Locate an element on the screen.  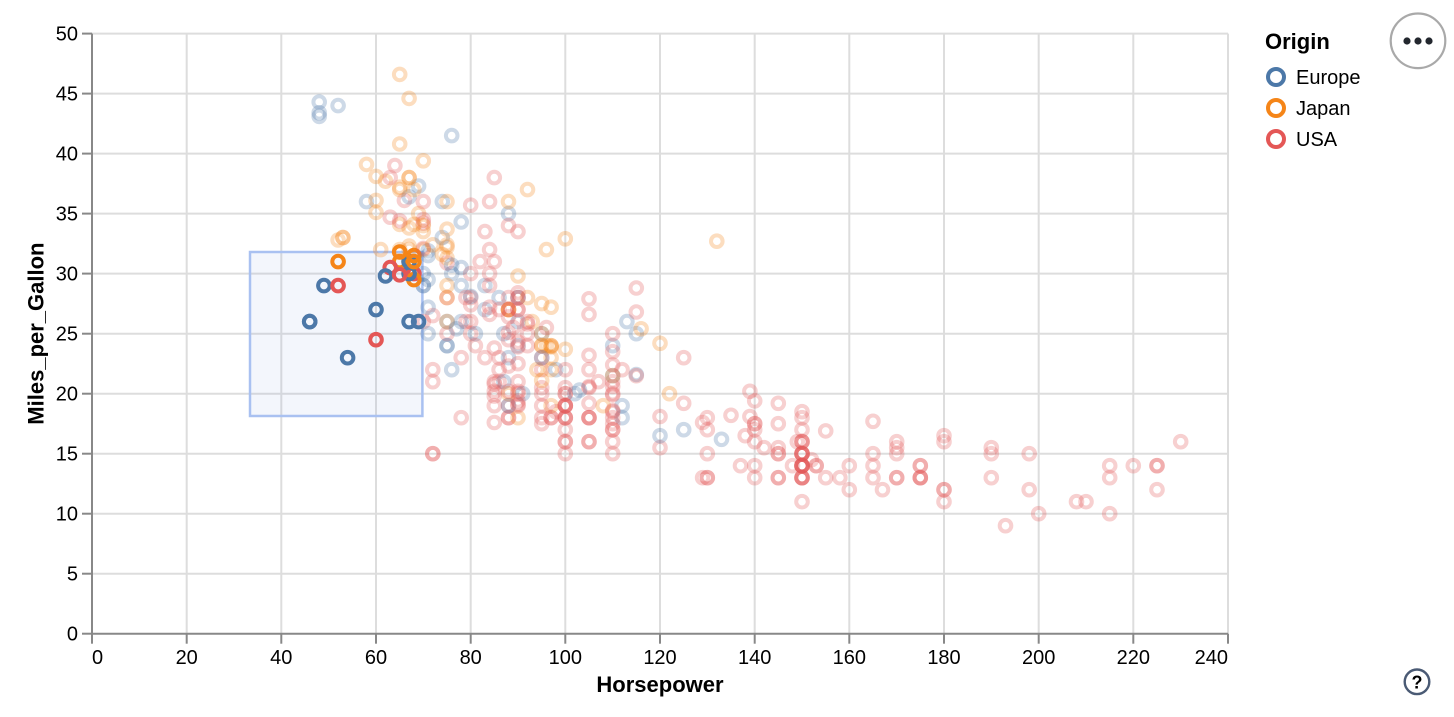
svg-text: Europe is located at coordinates (1328, 78).